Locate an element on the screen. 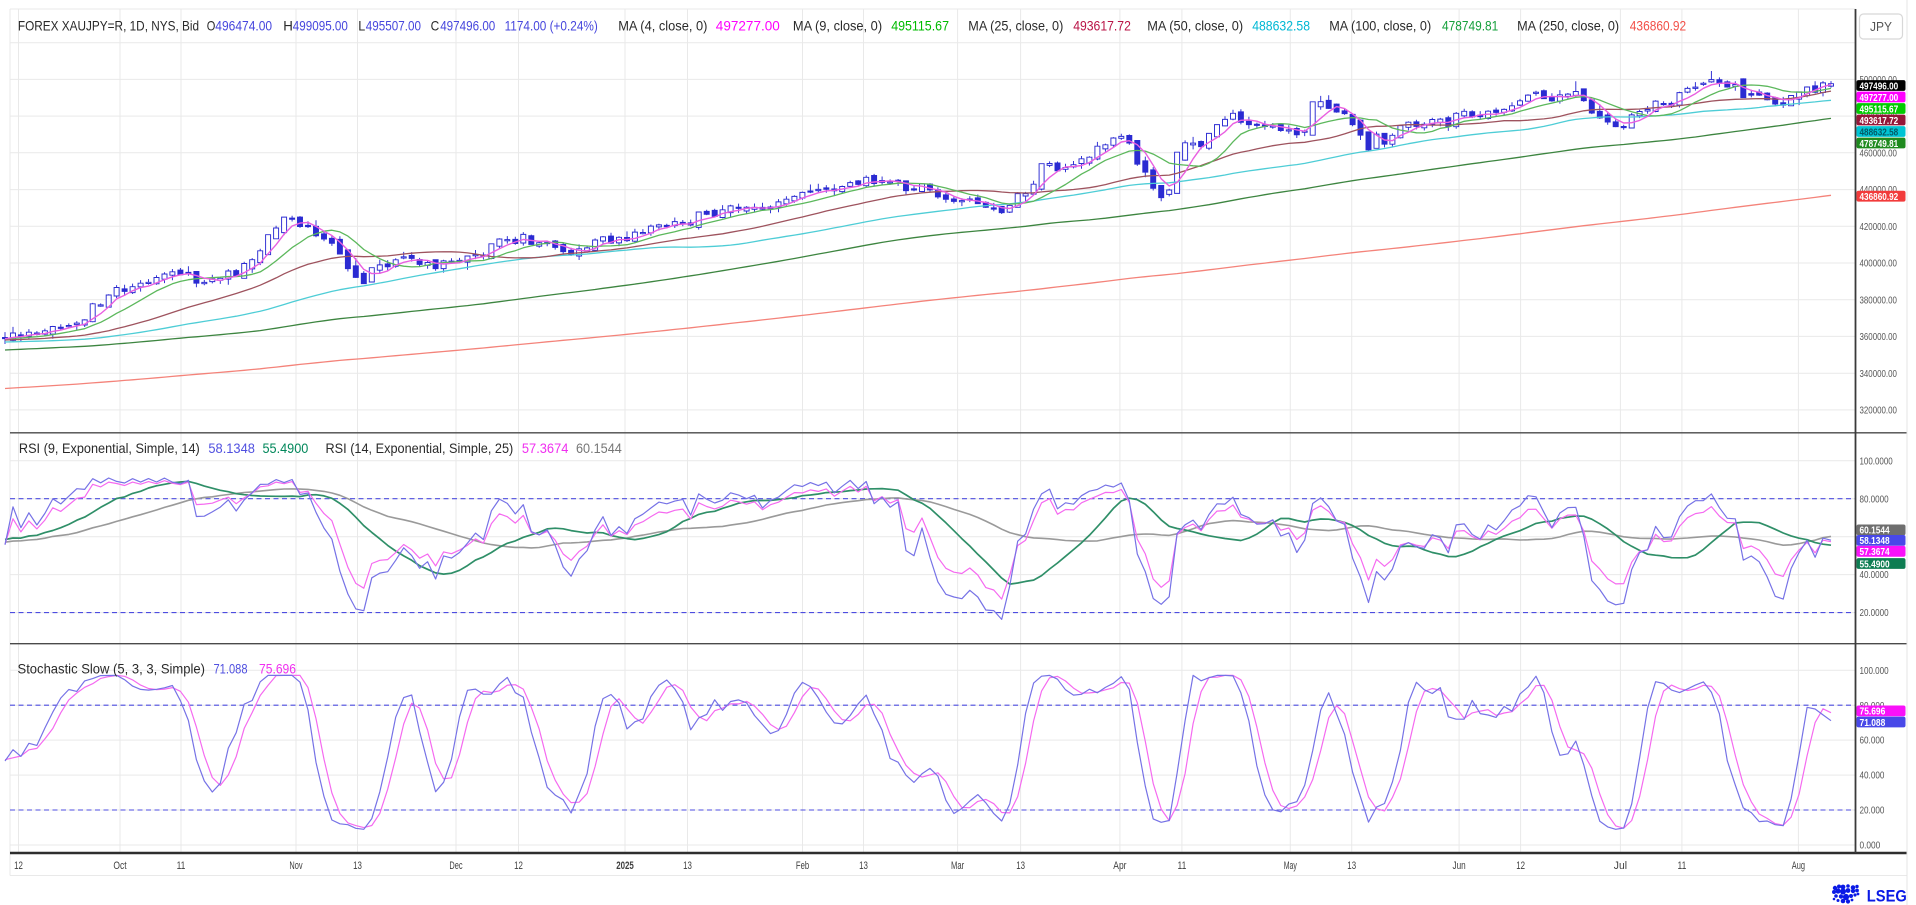 The height and width of the screenshot is (905, 1916). svg-text: 2025 is located at coordinates (625, 866).